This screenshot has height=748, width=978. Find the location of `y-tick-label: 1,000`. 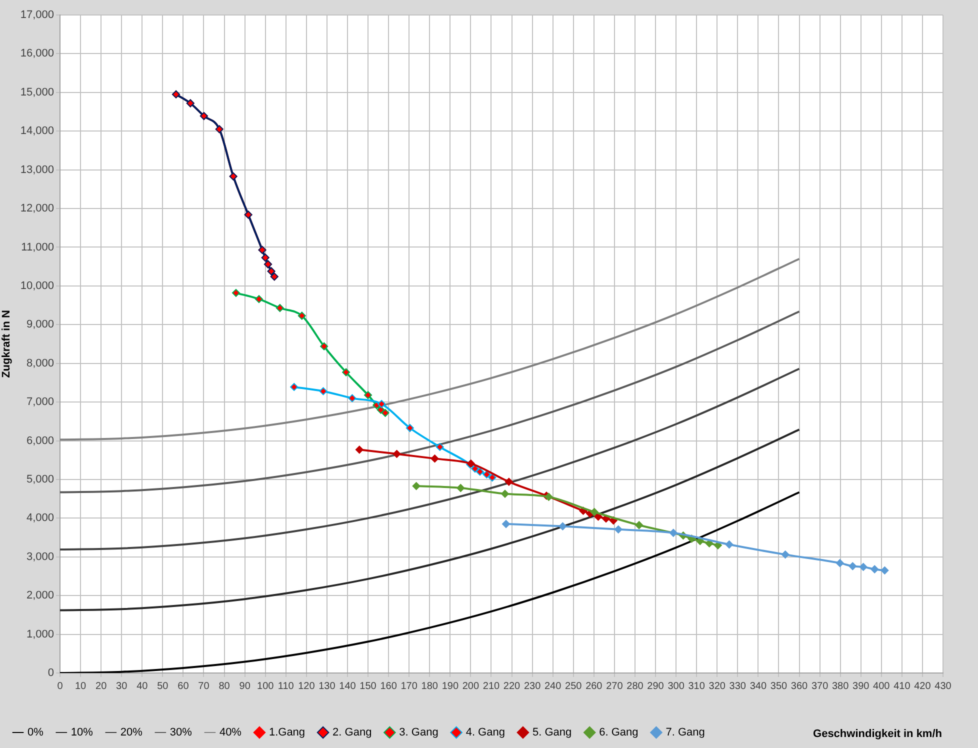

y-tick-label: 1,000 is located at coordinates (40, 634).